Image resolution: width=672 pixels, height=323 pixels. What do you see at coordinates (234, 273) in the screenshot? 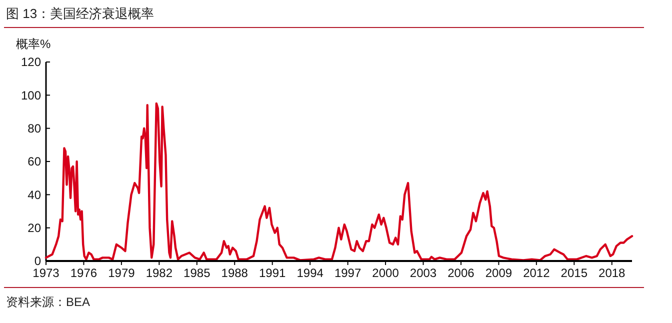
I see `x-tick-label: 1988` at bounding box center [234, 273].